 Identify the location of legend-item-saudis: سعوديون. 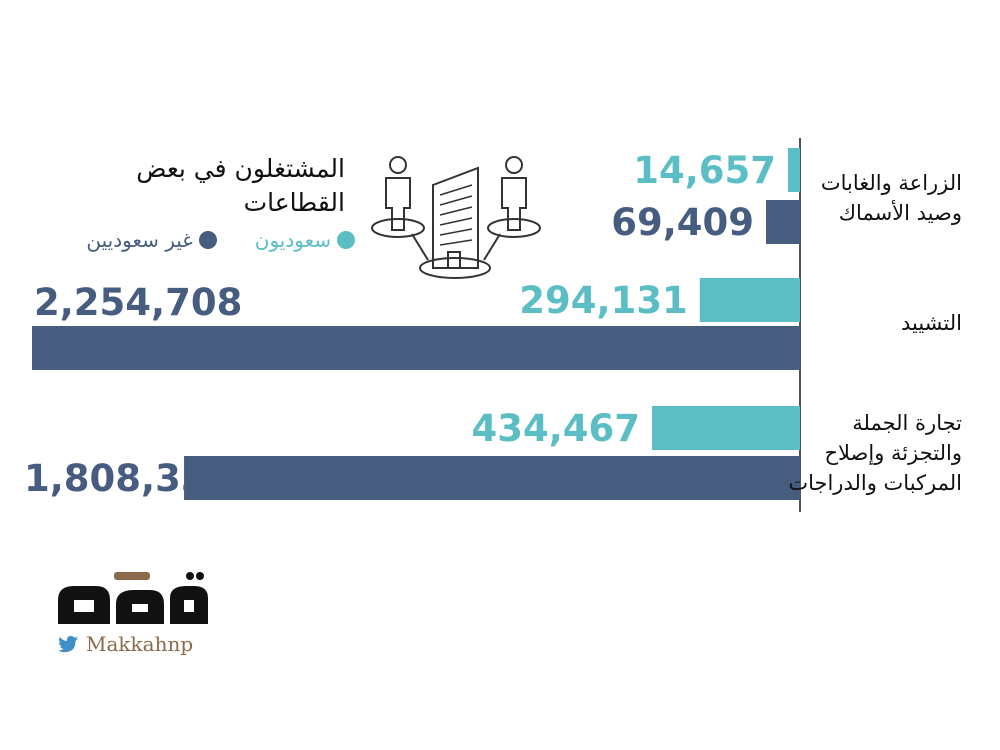
(305, 240).